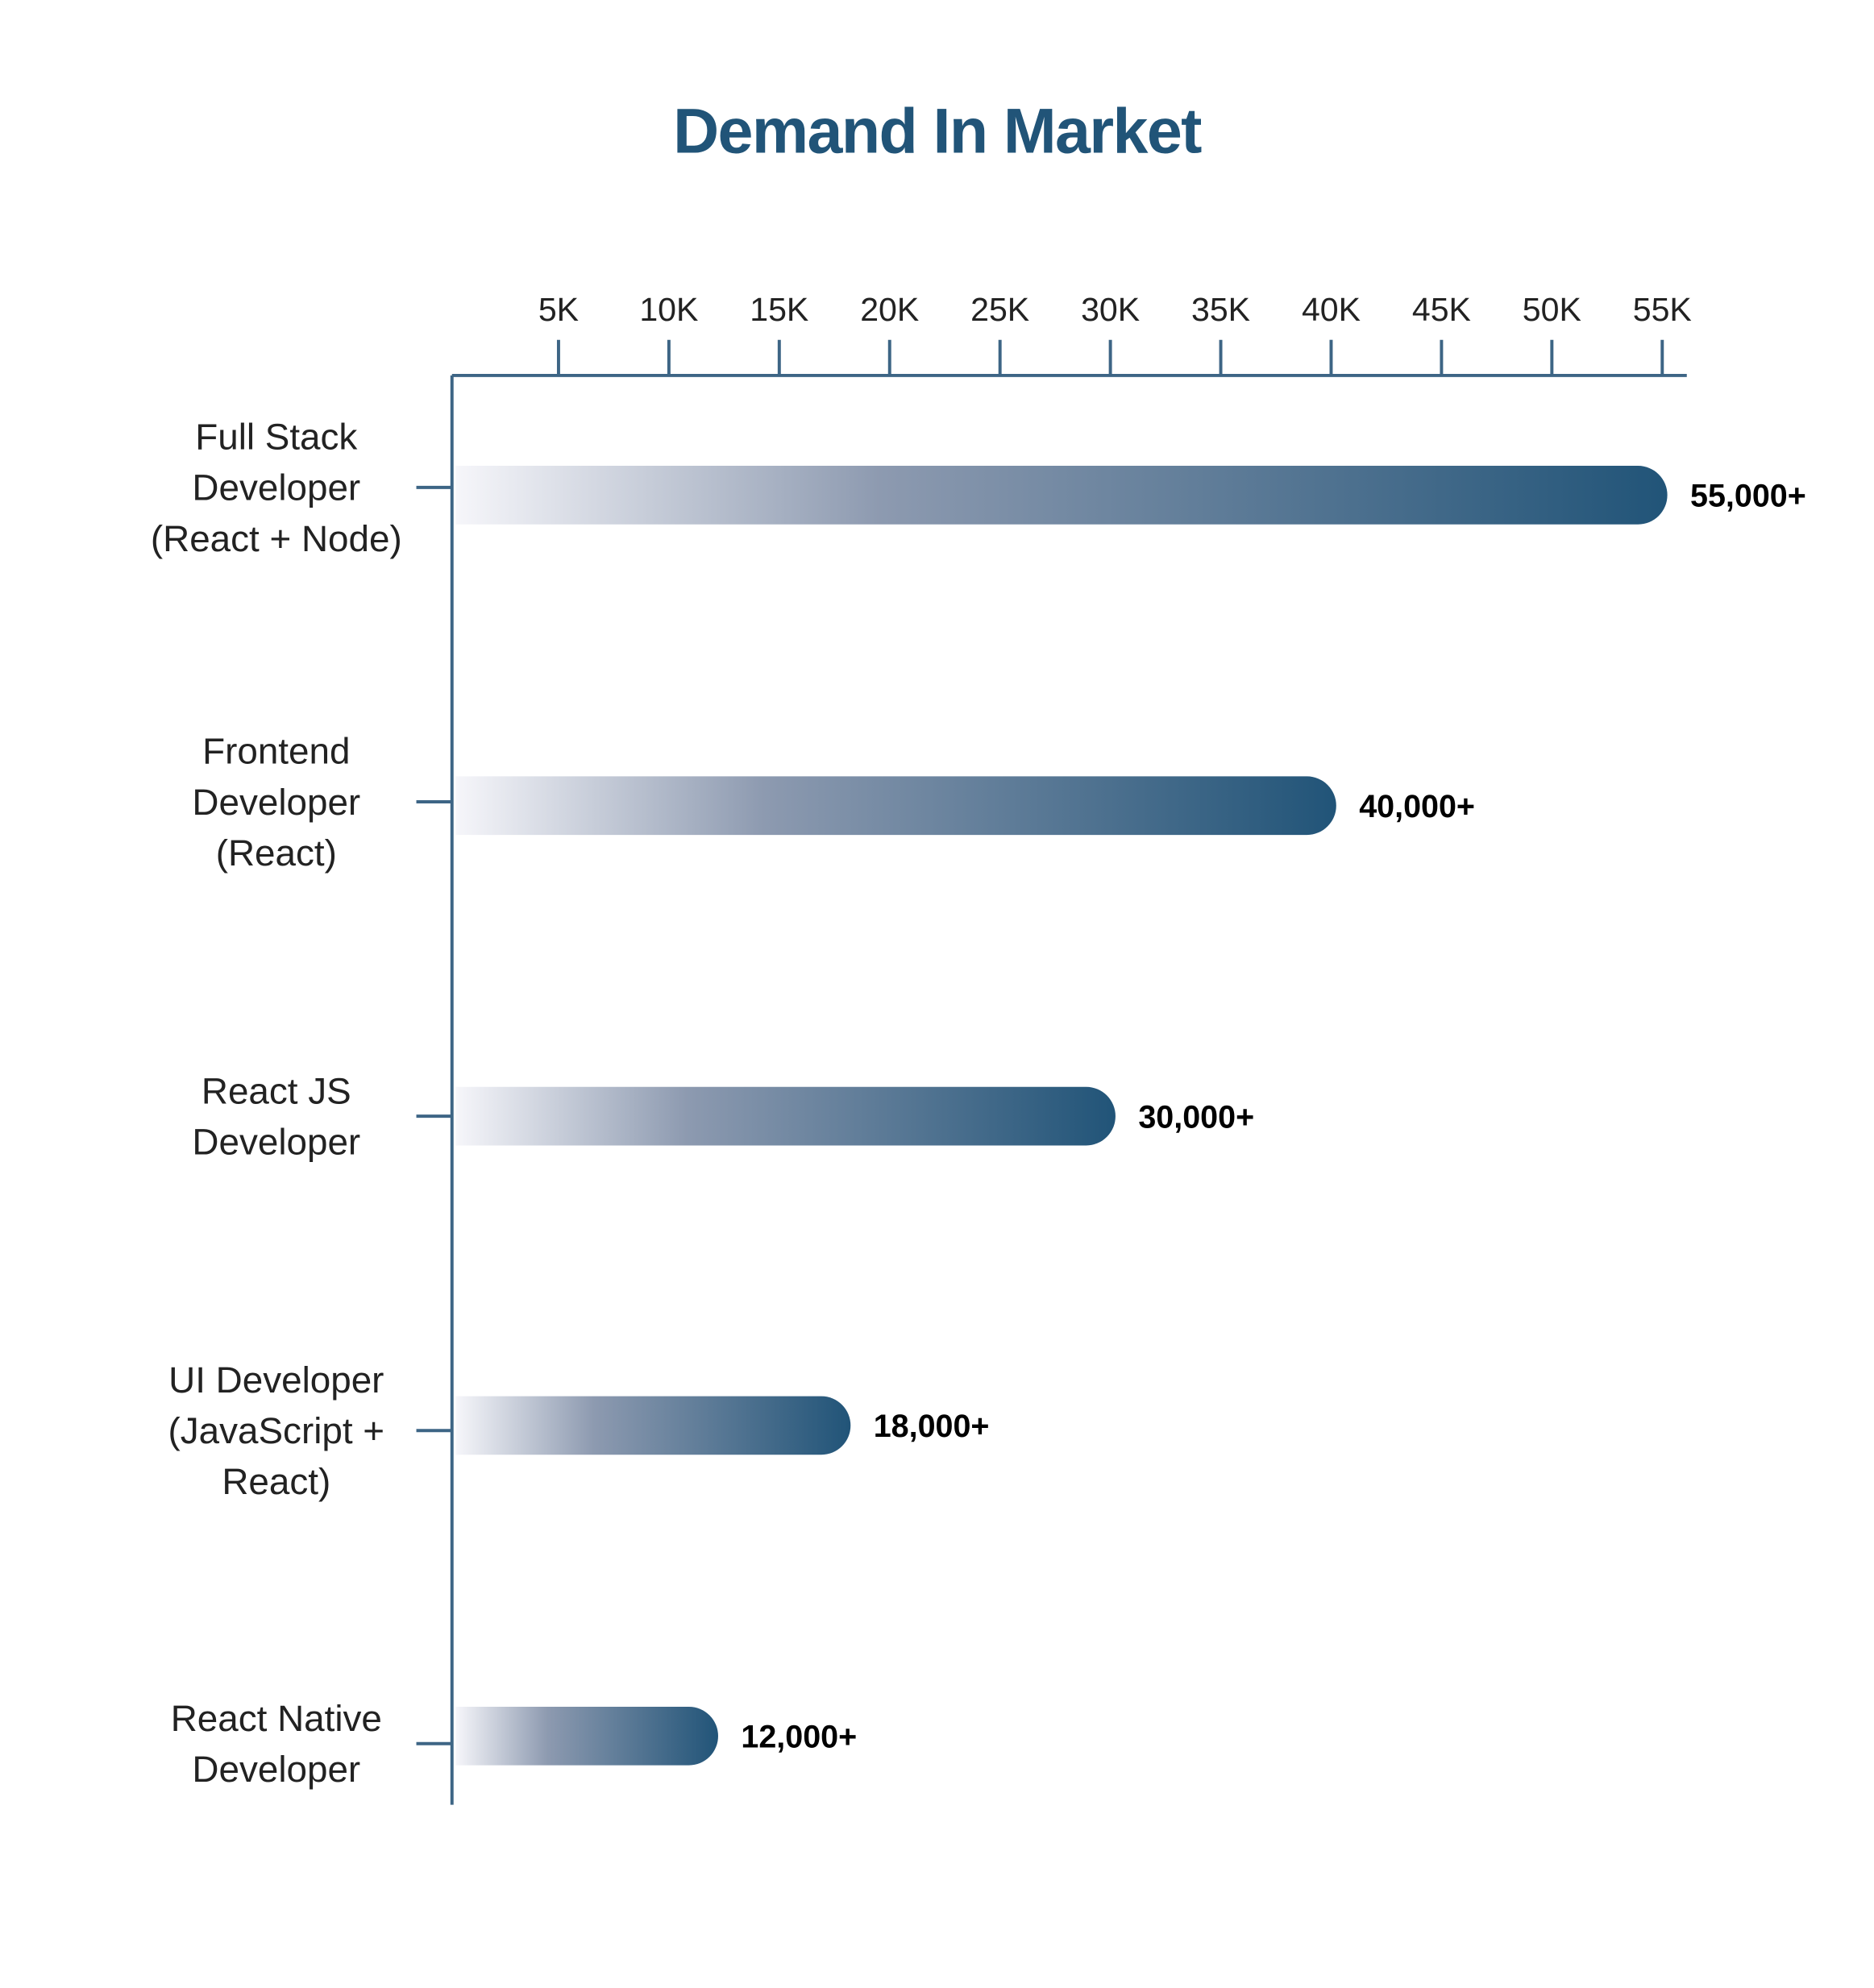 Image resolution: width=1874 pixels, height=1988 pixels. Describe the element at coordinates (276, 1091) in the screenshot. I see `category-label: React JS` at that location.